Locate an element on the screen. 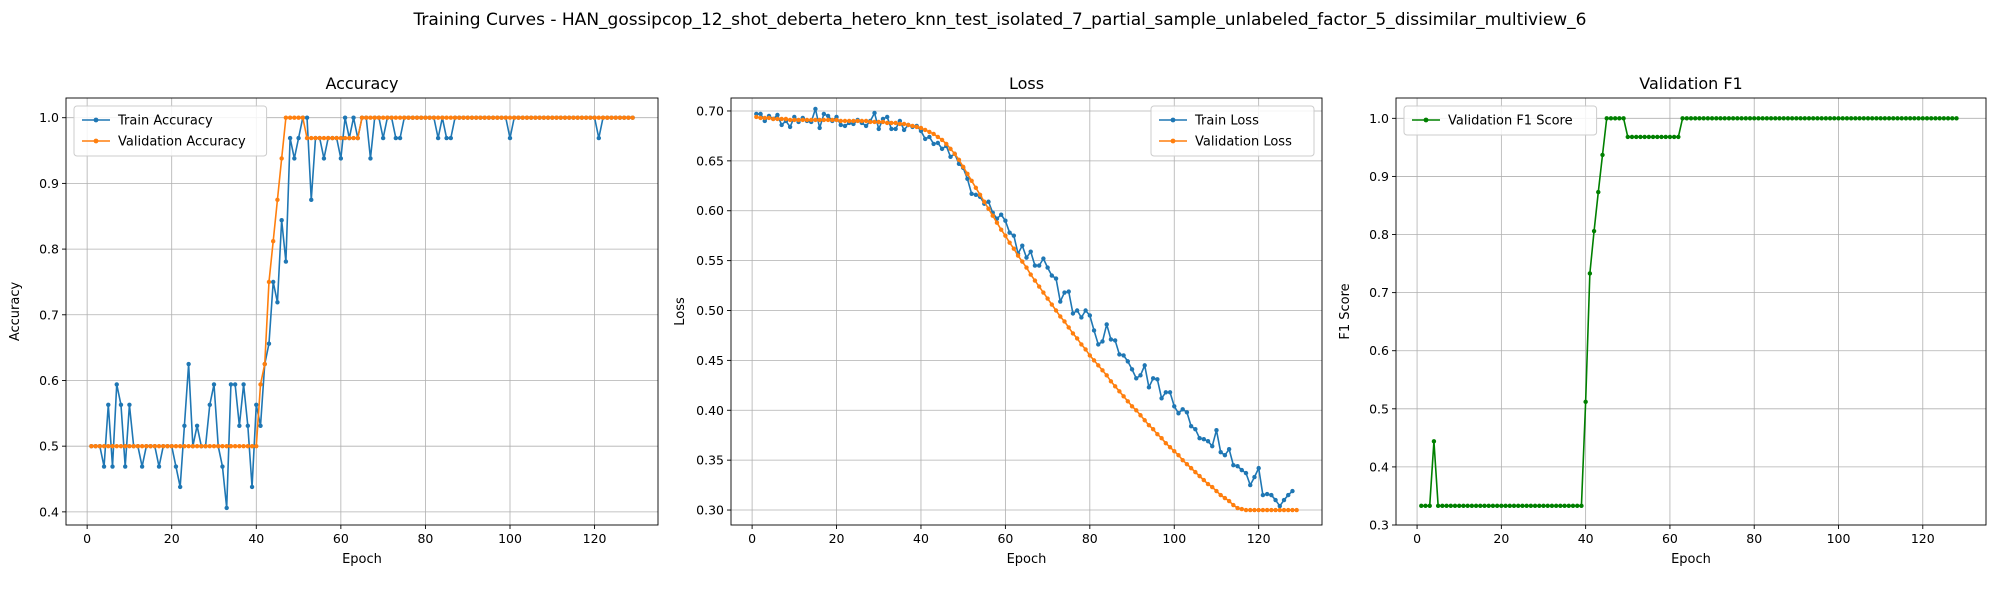 This screenshot has width=2000, height=600. y-tick-label: 0.40 is located at coordinates (710, 410).